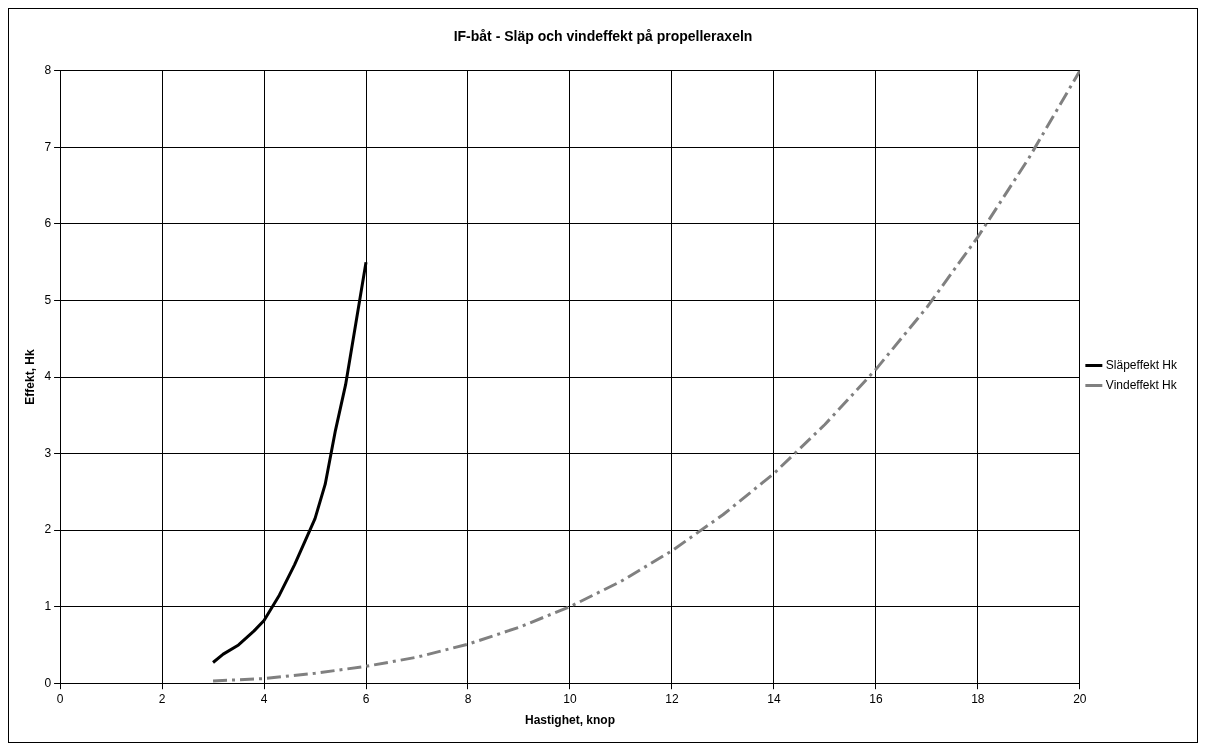 The width and height of the screenshot is (1208, 753). What do you see at coordinates (570, 698) in the screenshot?
I see `x-tick-label: 10` at bounding box center [570, 698].